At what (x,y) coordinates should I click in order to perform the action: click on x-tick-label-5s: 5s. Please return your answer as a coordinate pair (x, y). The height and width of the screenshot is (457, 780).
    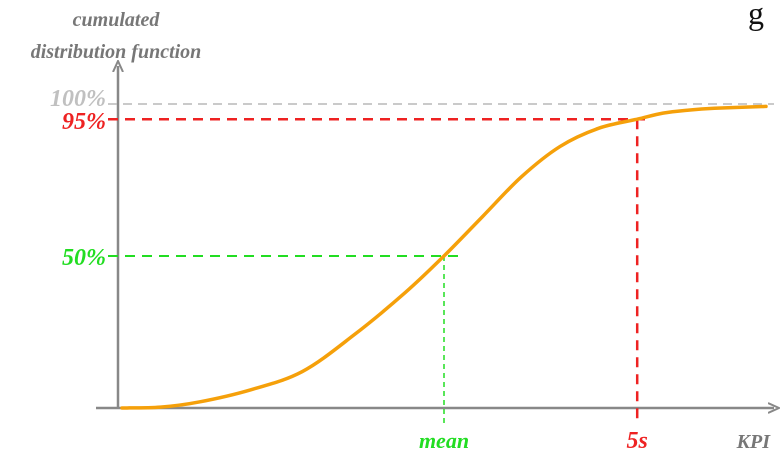
    Looking at the image, I should click on (637, 441).